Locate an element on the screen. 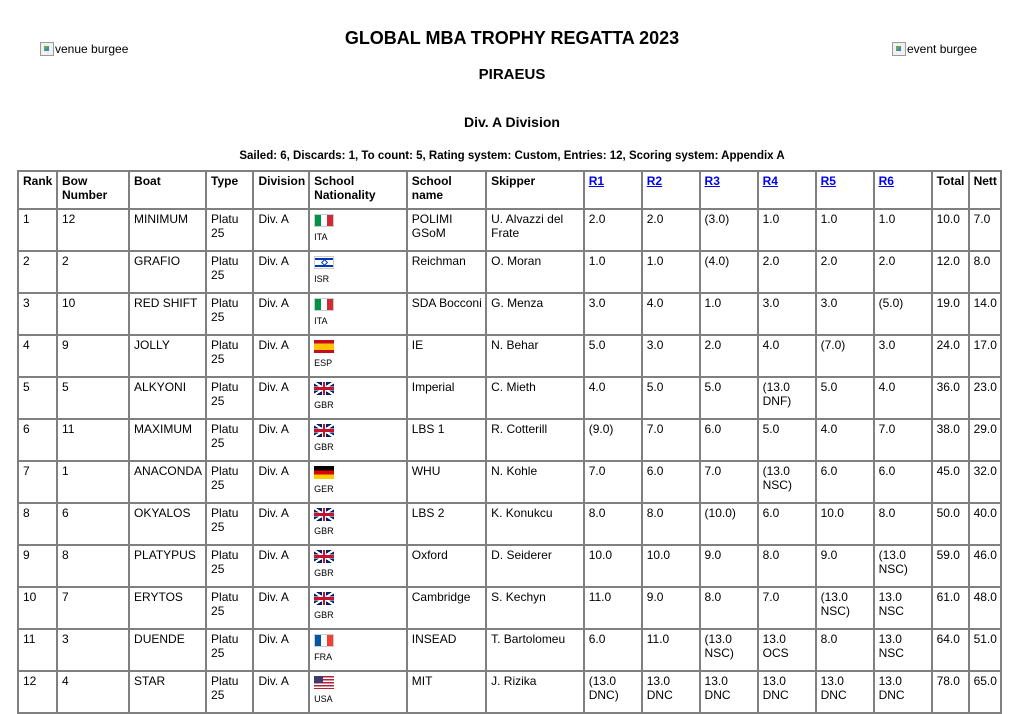 The height and width of the screenshot is (714, 1024). cell-boat: GRAFIO is located at coordinates (168, 272).